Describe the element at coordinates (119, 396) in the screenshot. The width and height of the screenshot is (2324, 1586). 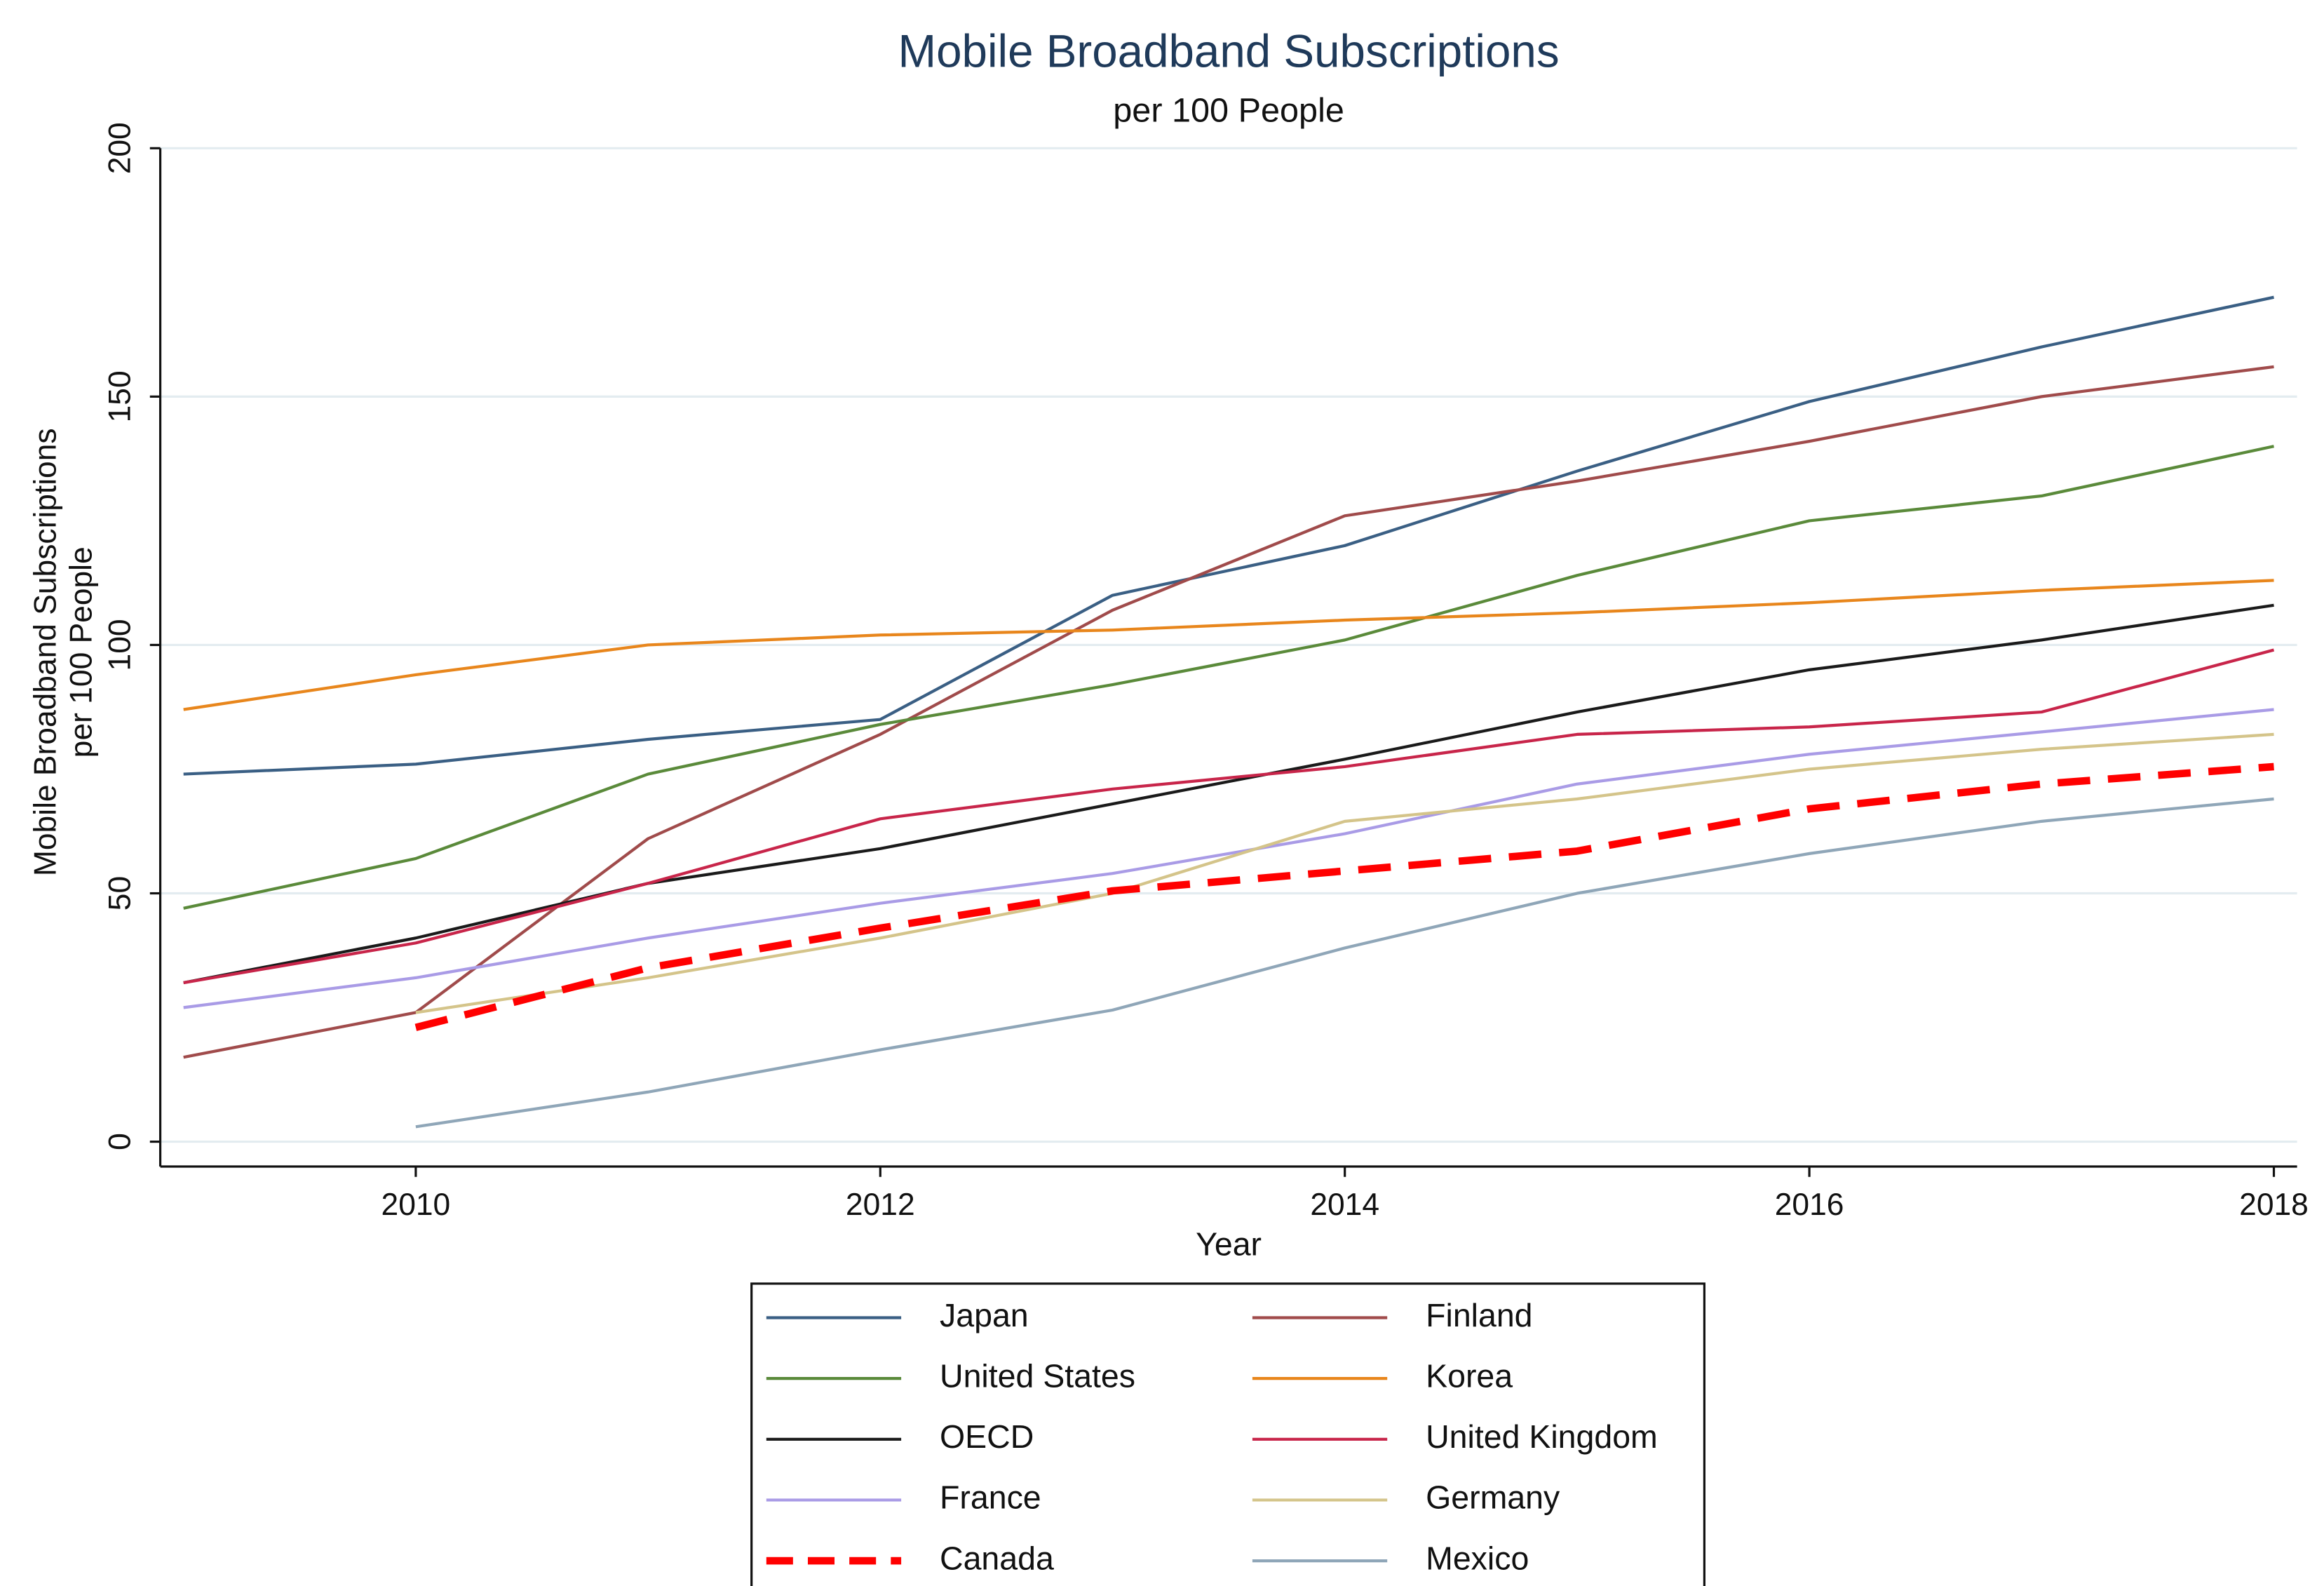
I see `y-tick-label: 150` at that location.